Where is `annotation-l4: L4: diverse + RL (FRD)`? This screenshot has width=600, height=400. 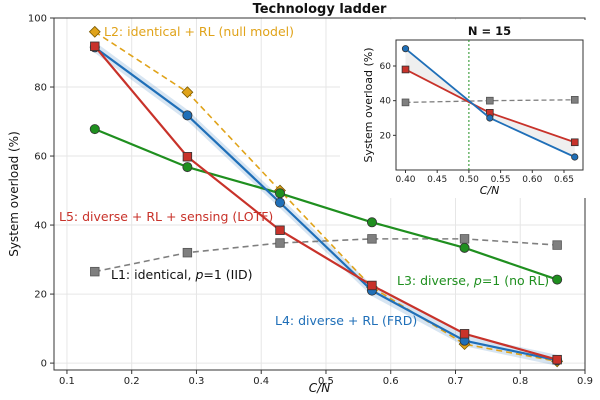 annotation-l4: L4: diverse + RL (FRD) is located at coordinates (346, 320).